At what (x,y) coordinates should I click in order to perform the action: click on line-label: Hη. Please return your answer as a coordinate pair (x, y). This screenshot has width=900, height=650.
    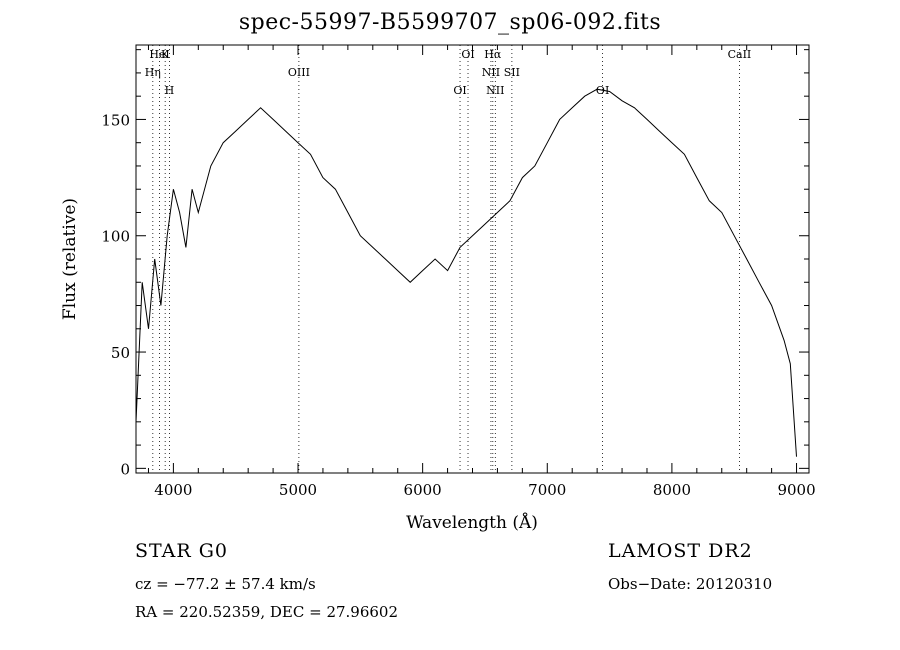
    Looking at the image, I should click on (153, 72).